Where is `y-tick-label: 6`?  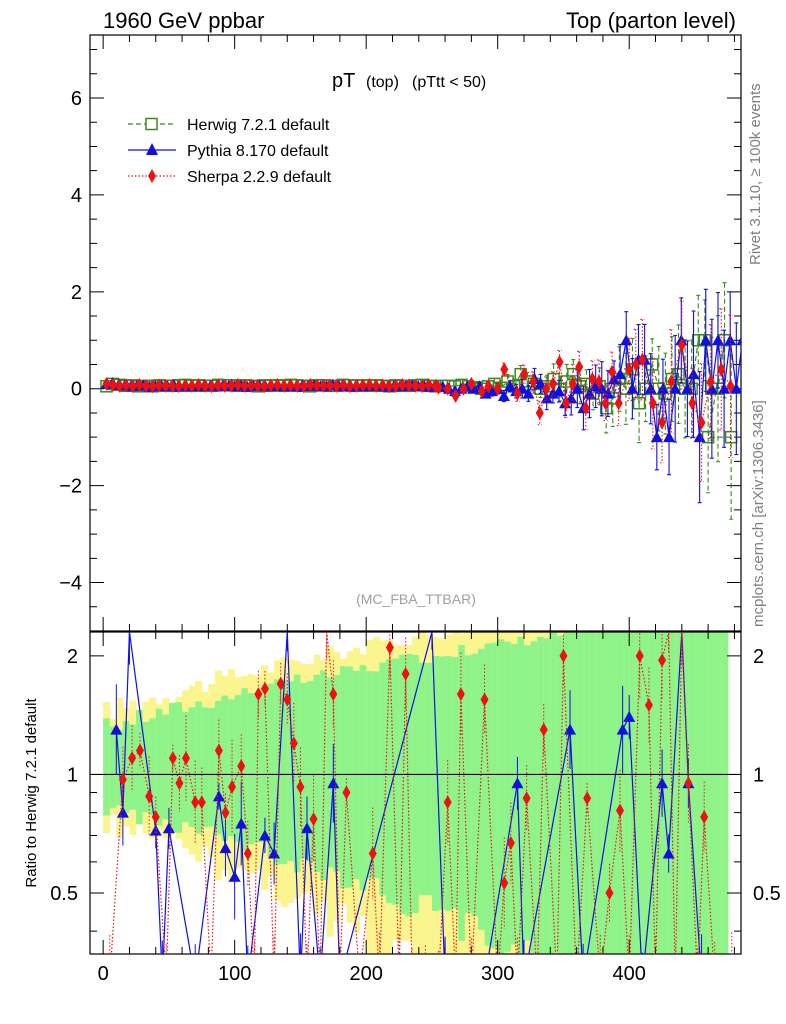
y-tick-label: 6 is located at coordinates (76, 99).